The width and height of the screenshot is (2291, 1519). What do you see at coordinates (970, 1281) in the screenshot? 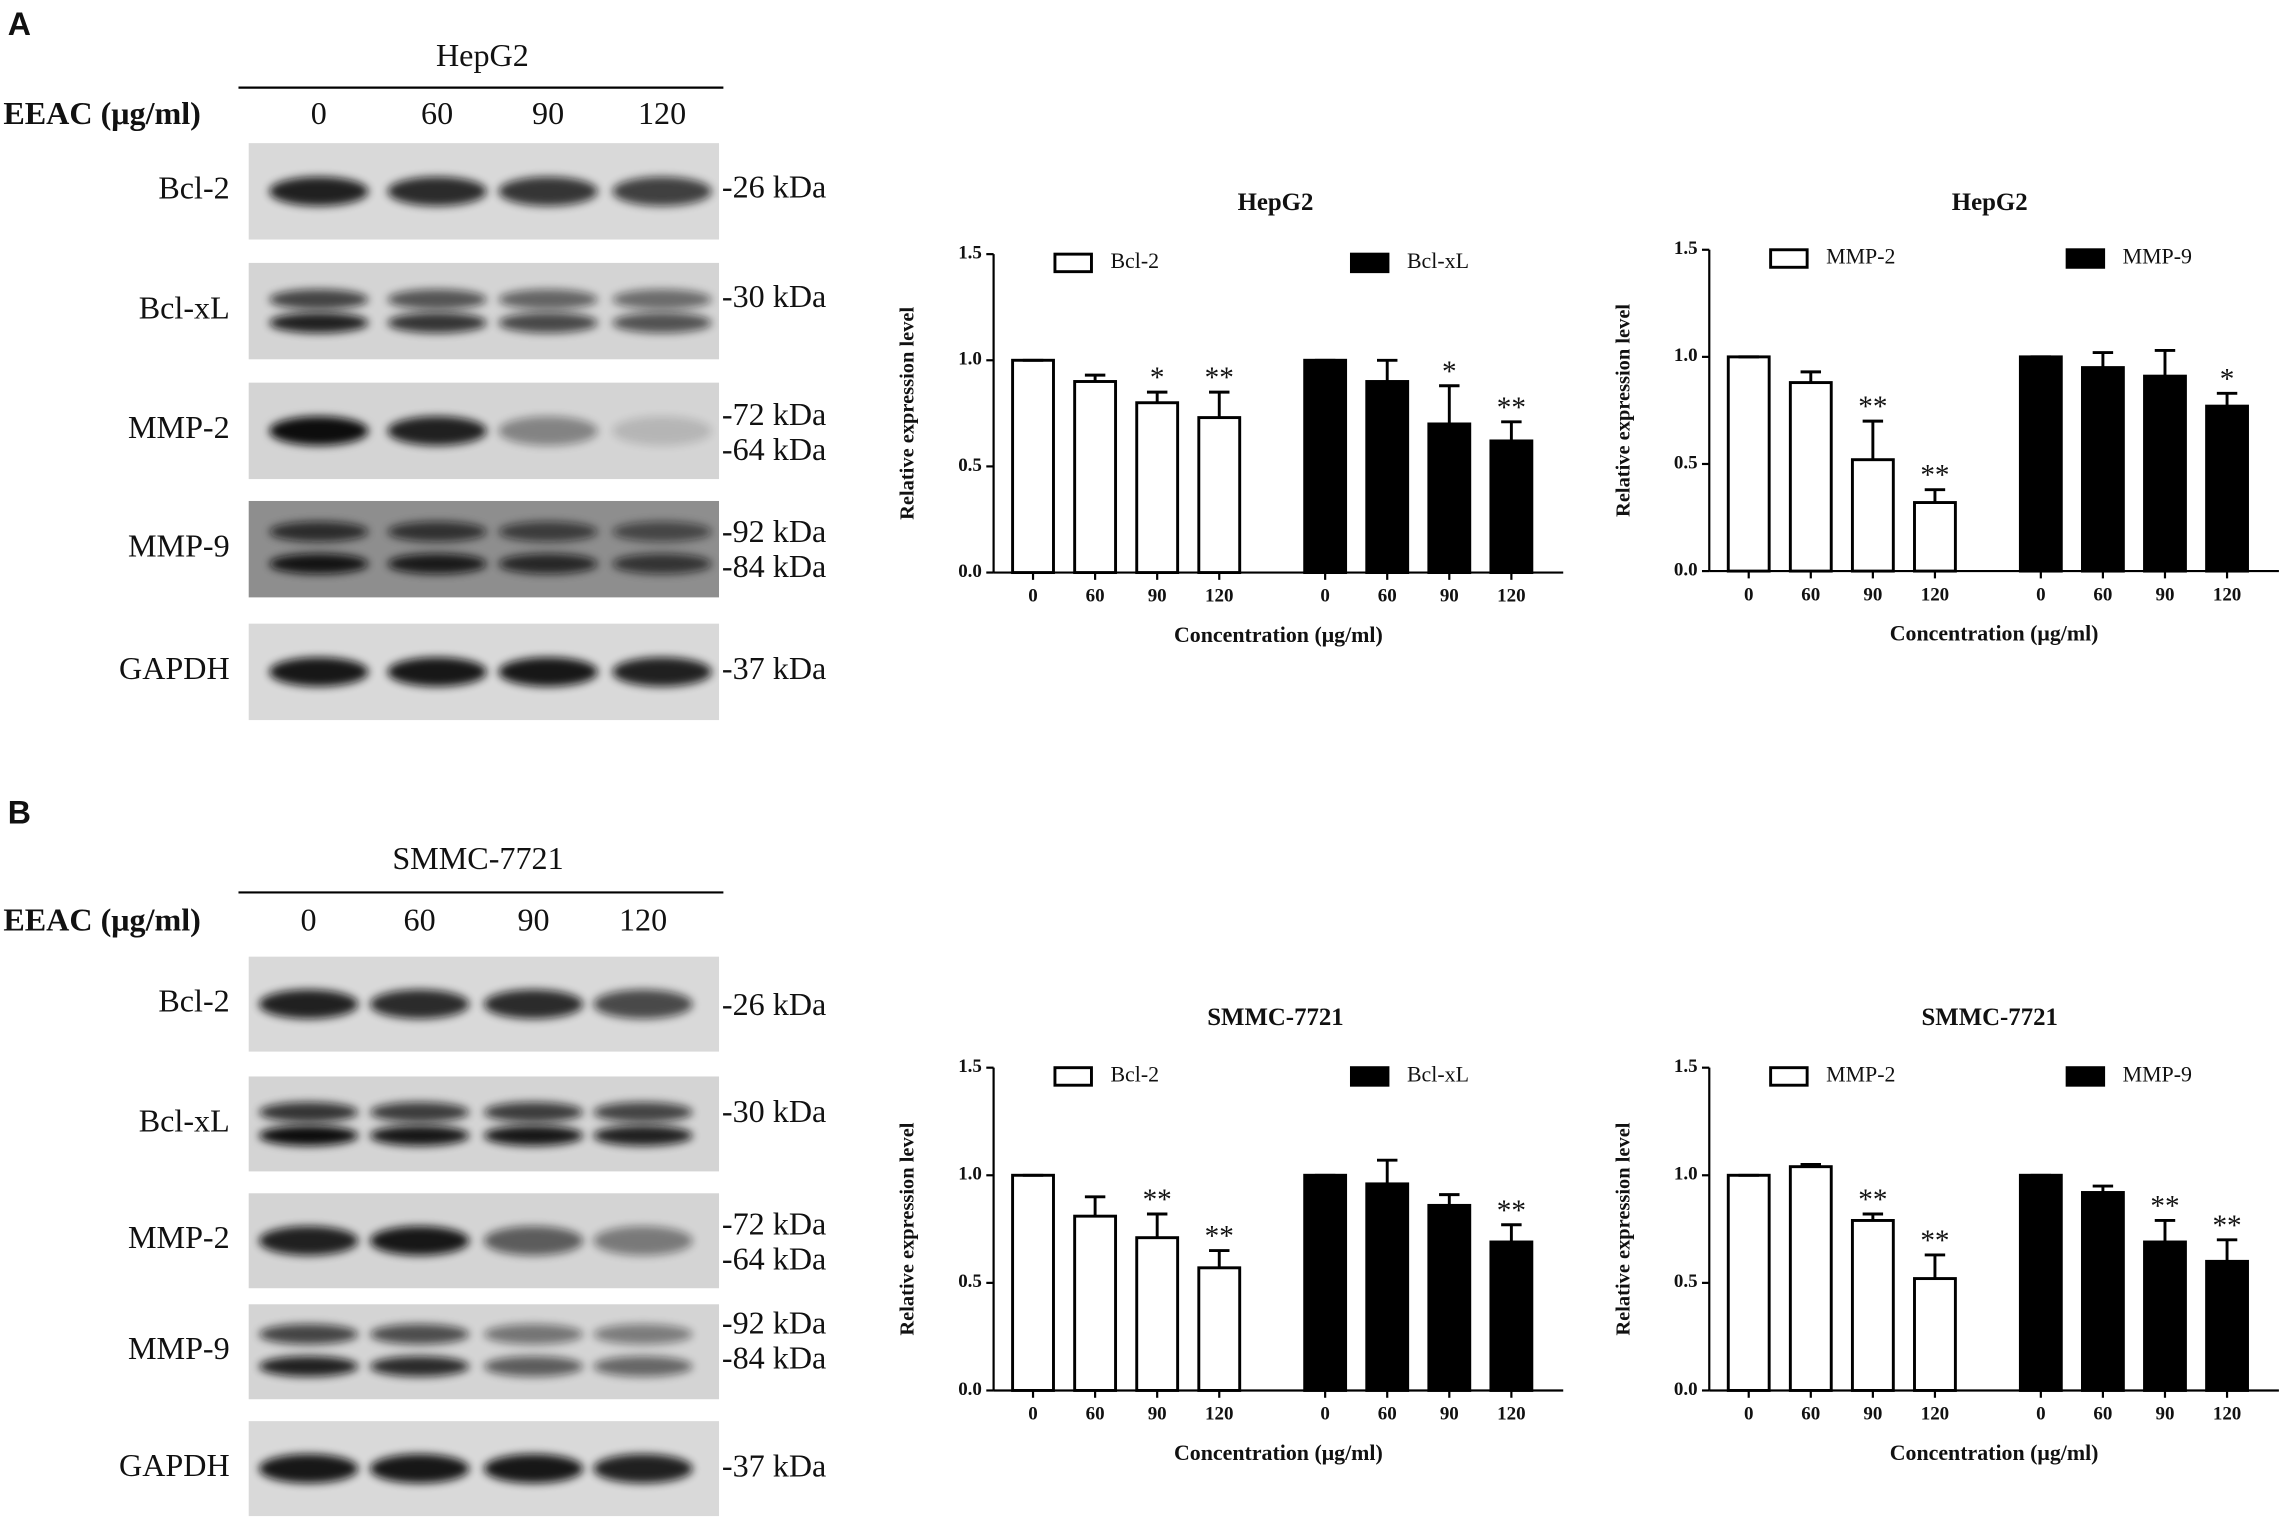
I see `y-tick-label: 0.5` at bounding box center [970, 1281].